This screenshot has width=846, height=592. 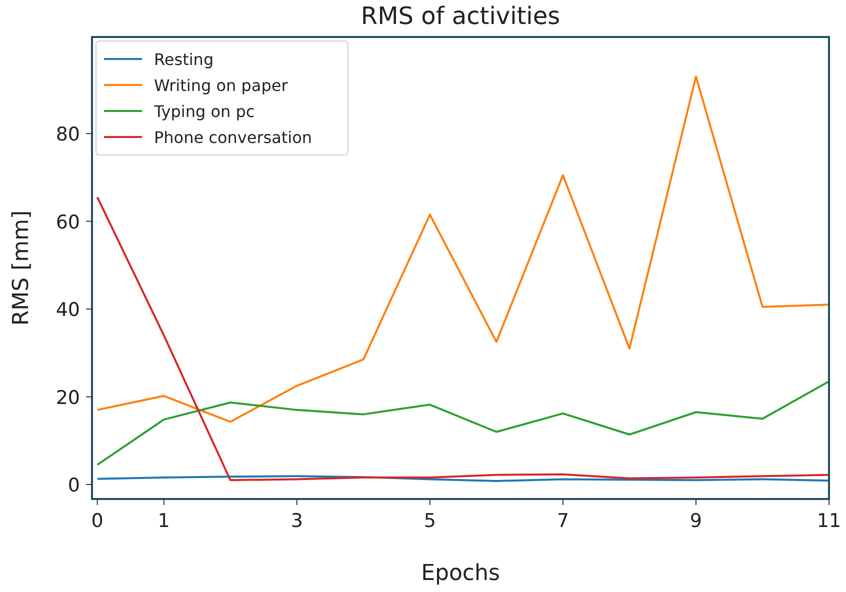 What do you see at coordinates (97, 521) in the screenshot?
I see `x-tick-label: 0` at bounding box center [97, 521].